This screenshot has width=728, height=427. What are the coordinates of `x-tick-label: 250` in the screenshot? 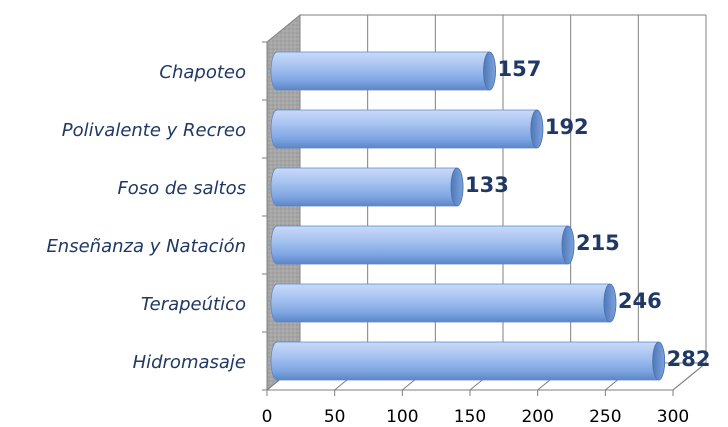 It's located at (605, 417).